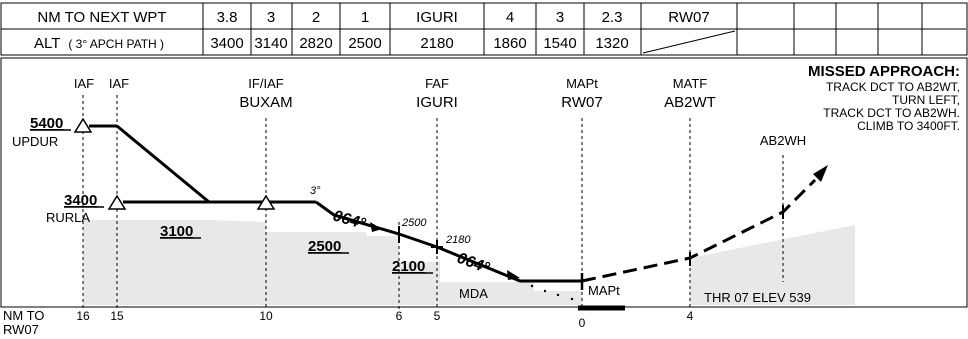  What do you see at coordinates (270, 43) in the screenshot?
I see `row2-cell: 3140` at bounding box center [270, 43].